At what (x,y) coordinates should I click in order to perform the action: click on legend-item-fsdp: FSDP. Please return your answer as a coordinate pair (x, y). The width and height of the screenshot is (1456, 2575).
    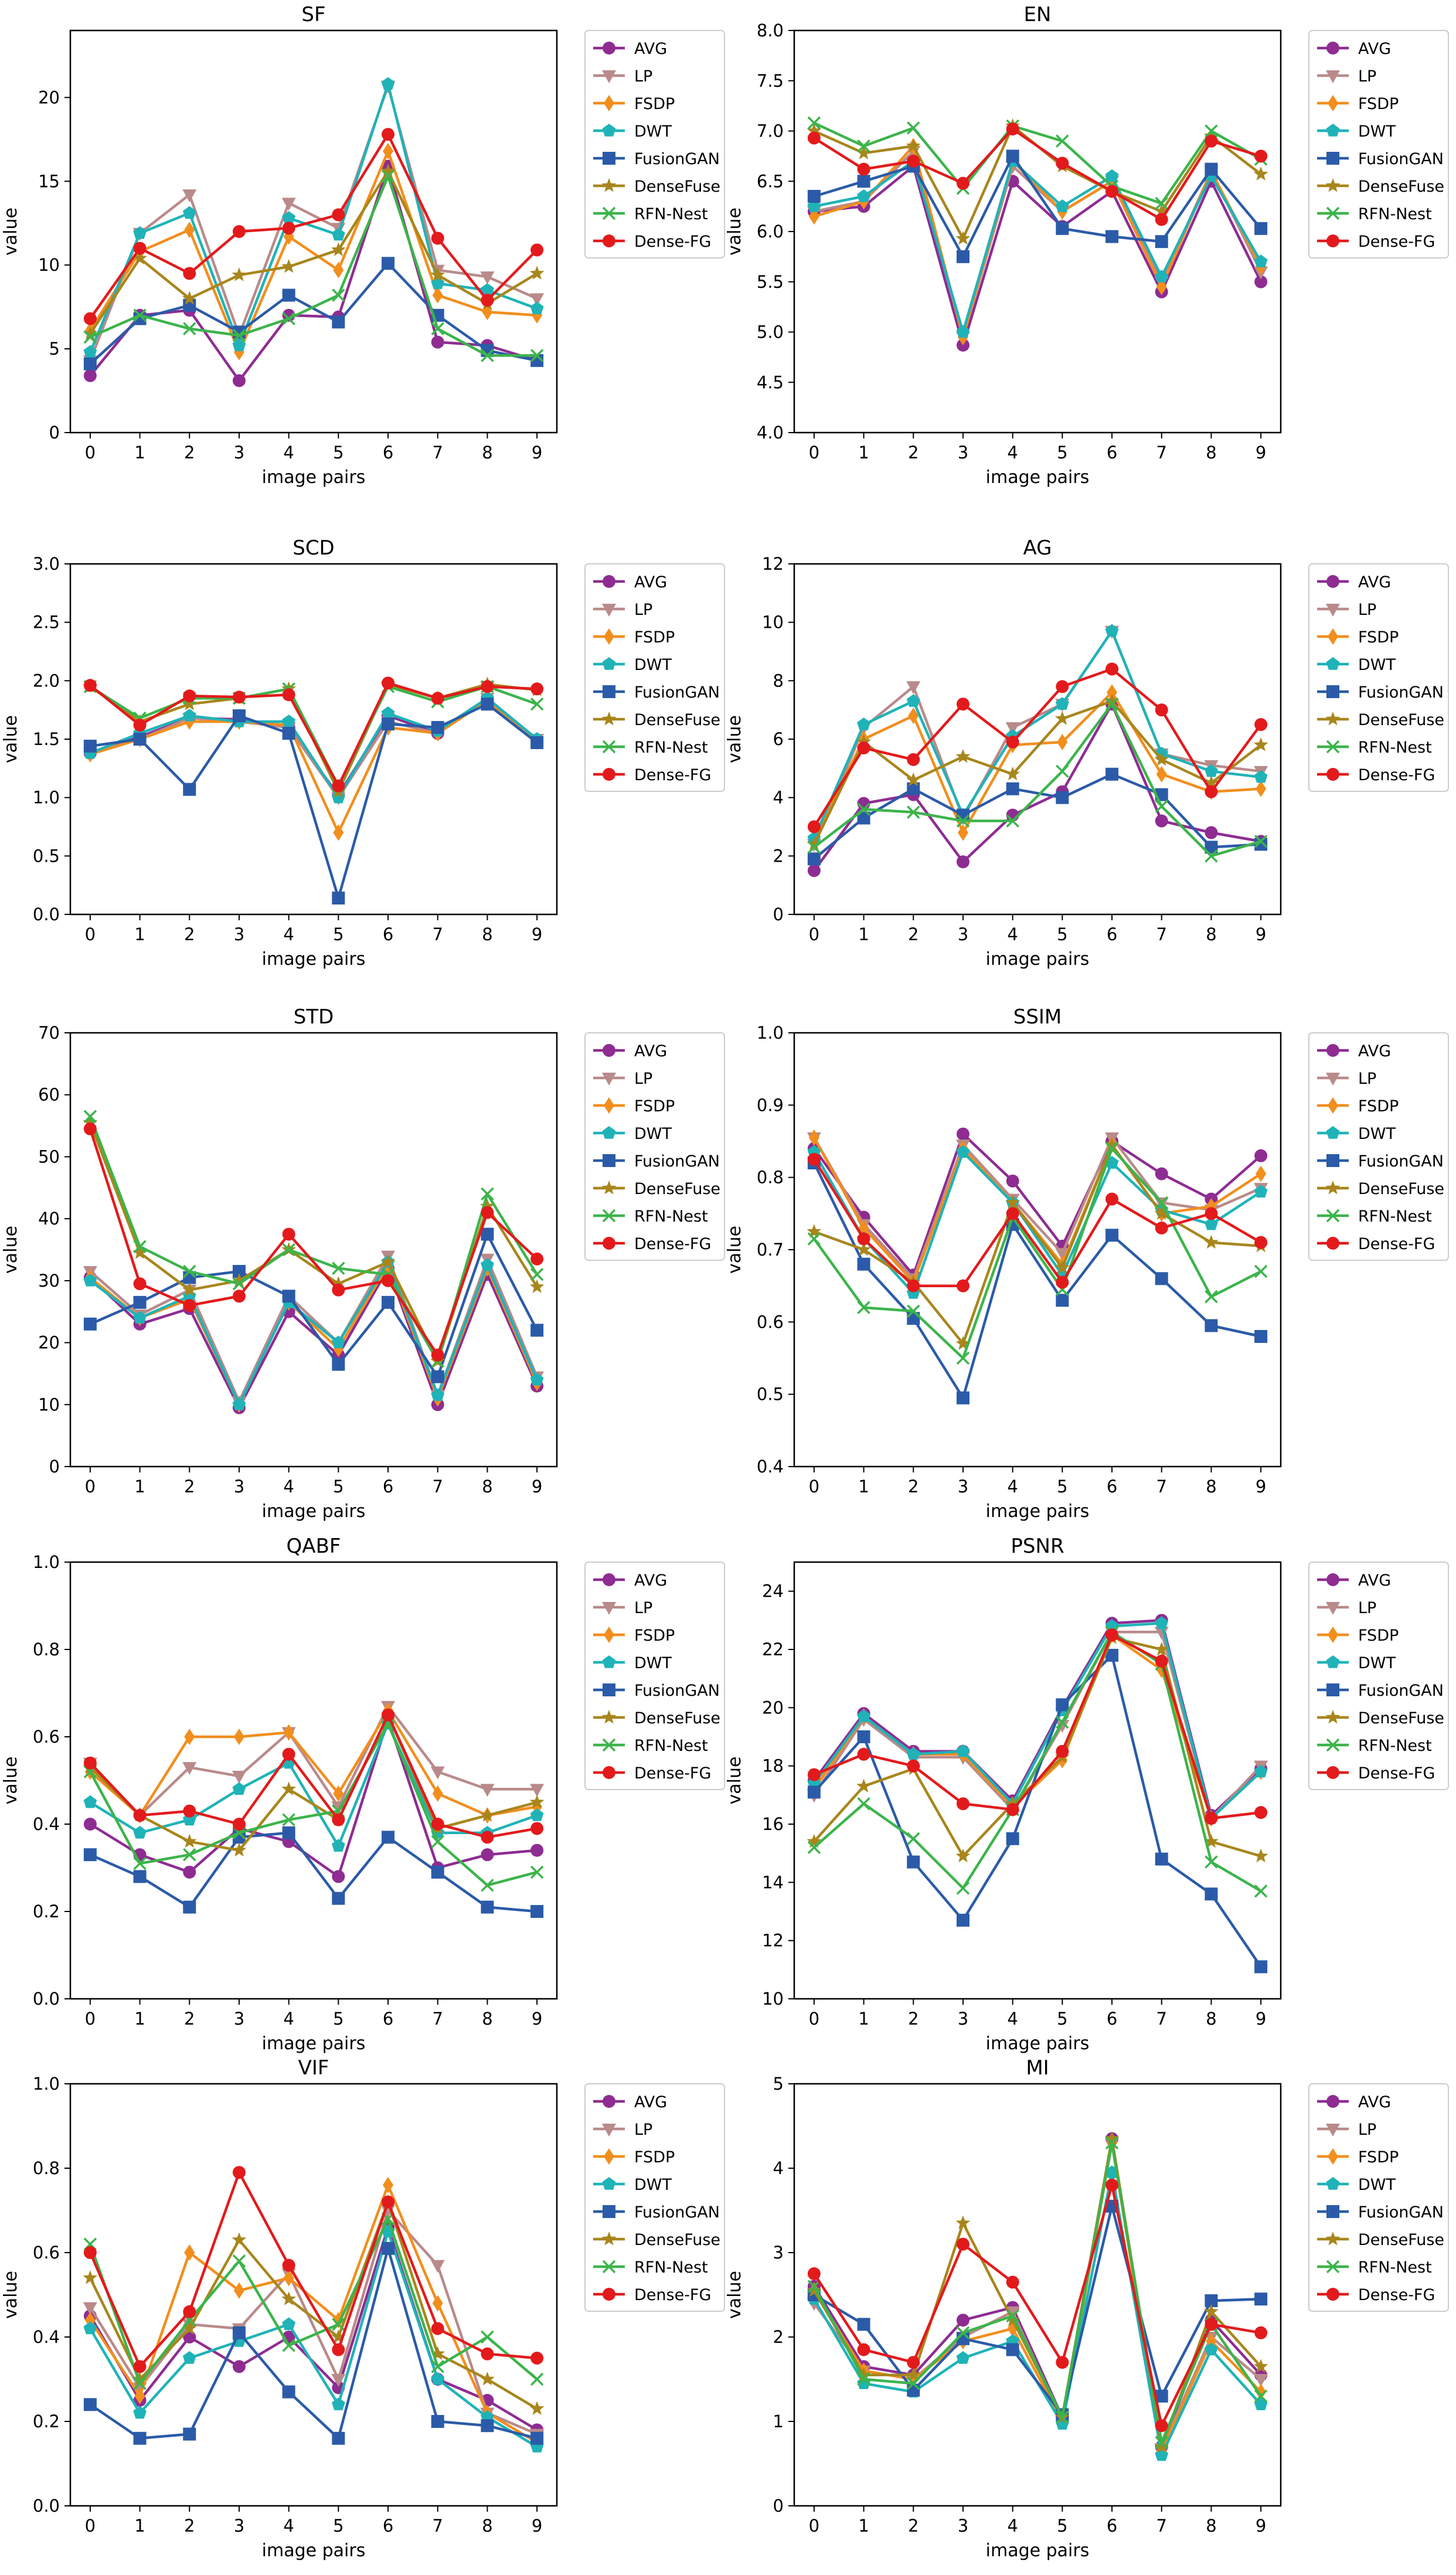
    Looking at the image, I should click on (1358, 104).